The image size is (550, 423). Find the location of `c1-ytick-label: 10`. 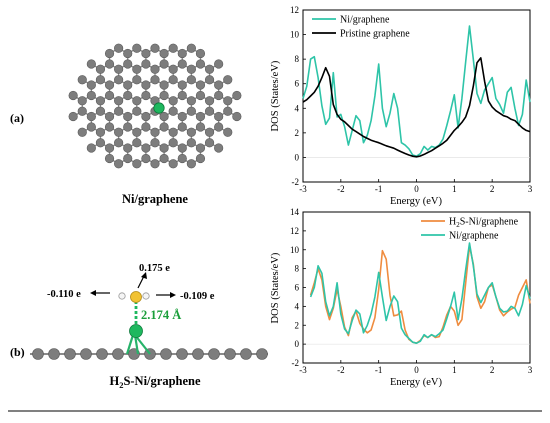

c1-ytick-label: 10 is located at coordinates (295, 35).